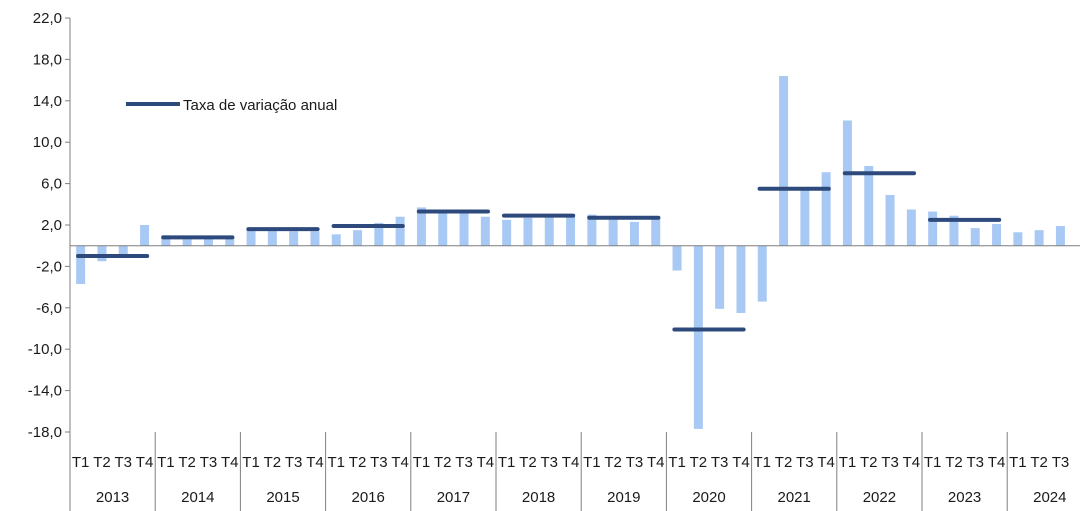  I want to click on legend-label-annual: Taxa de variação anual, so click(260, 105).